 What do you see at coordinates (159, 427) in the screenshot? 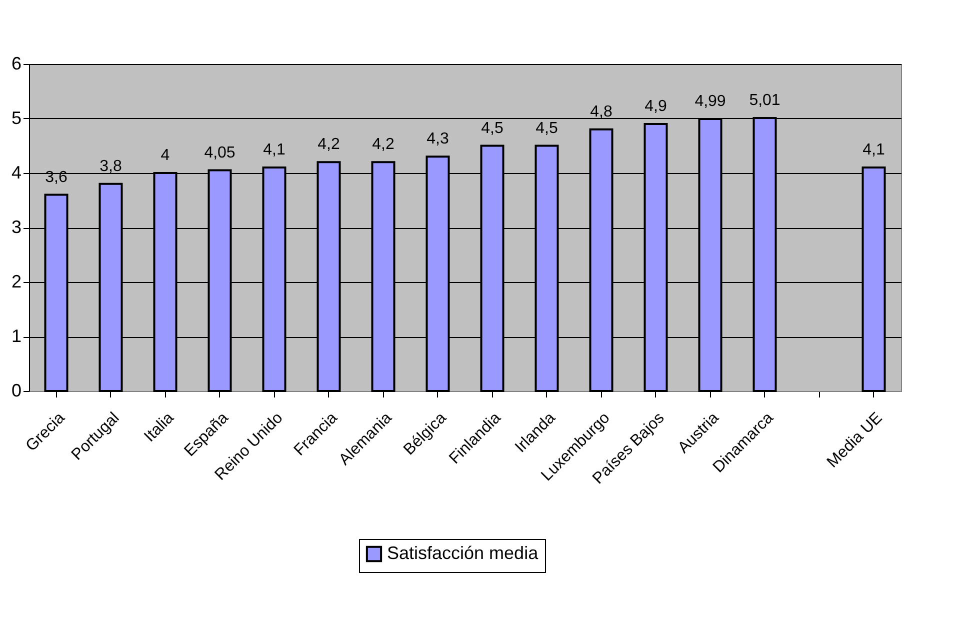
I see `x-tick-label: Italia` at bounding box center [159, 427].